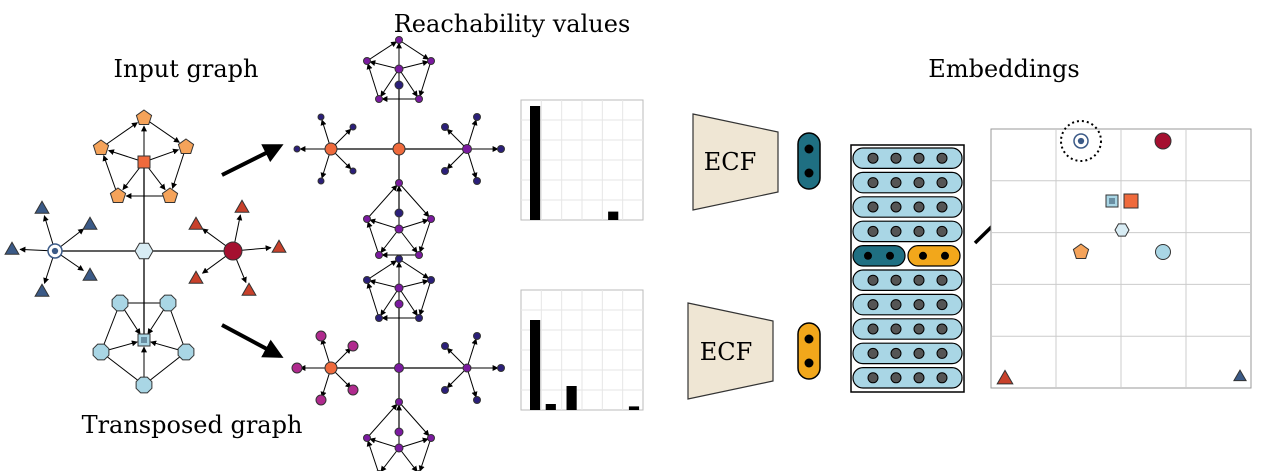 The width and height of the screenshot is (1264, 471). What do you see at coordinates (1005, 377) in the screenshot?
I see `scatter-point-triangle` at bounding box center [1005, 377].